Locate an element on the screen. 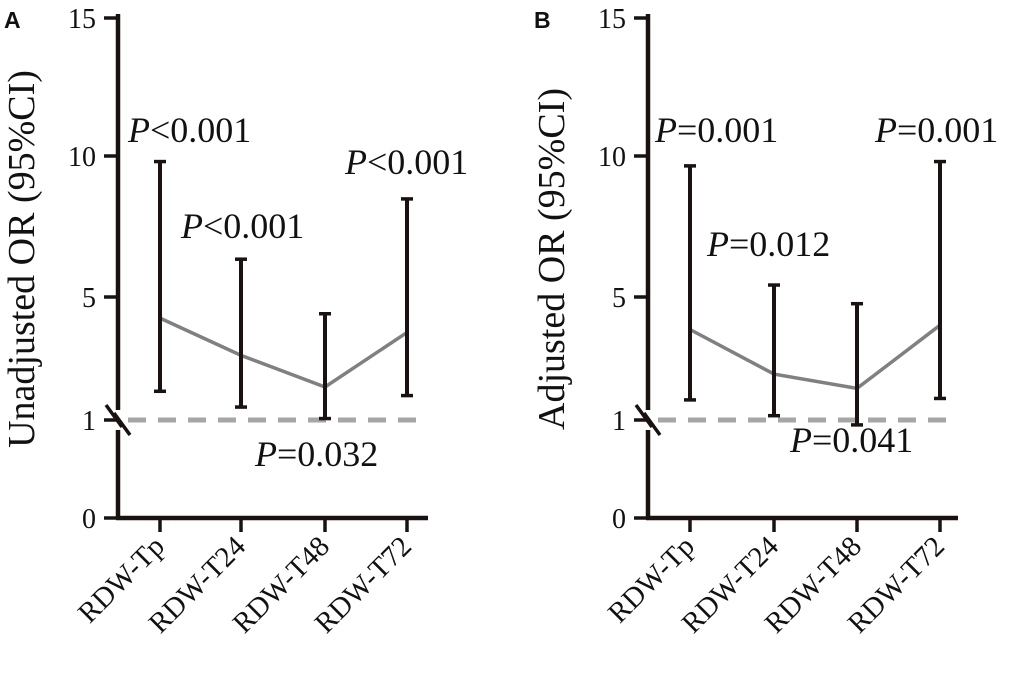 This screenshot has height=686, width=1020. panel-label: A is located at coordinates (12, 20).